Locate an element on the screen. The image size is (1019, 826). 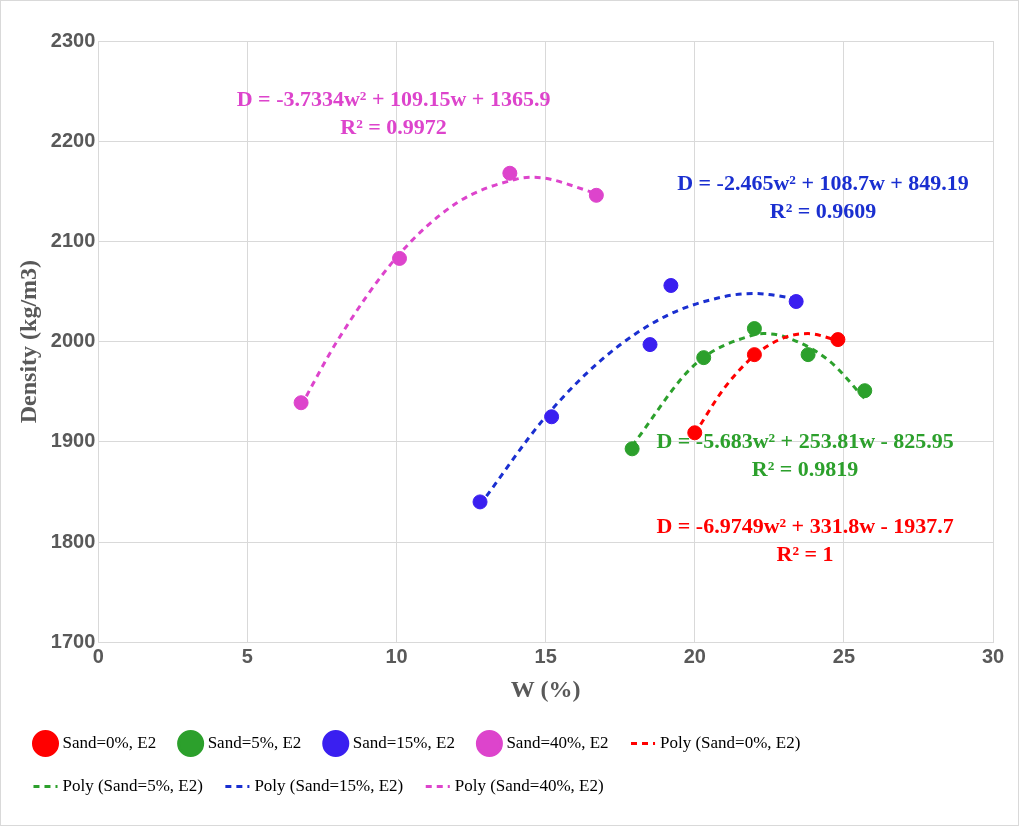
annotation: D = -2.465w² + 108.7w + 849.19 R² = 0.9609 is located at coordinates (823, 196).